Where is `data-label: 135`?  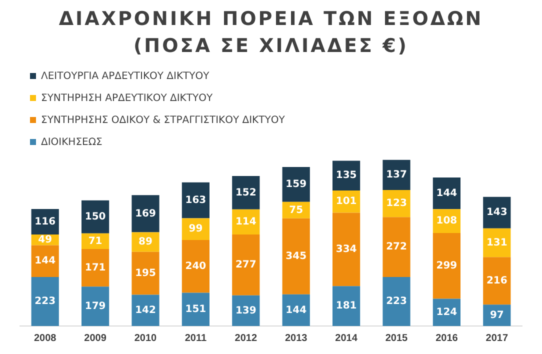 data-label: 135 is located at coordinates (346, 176).